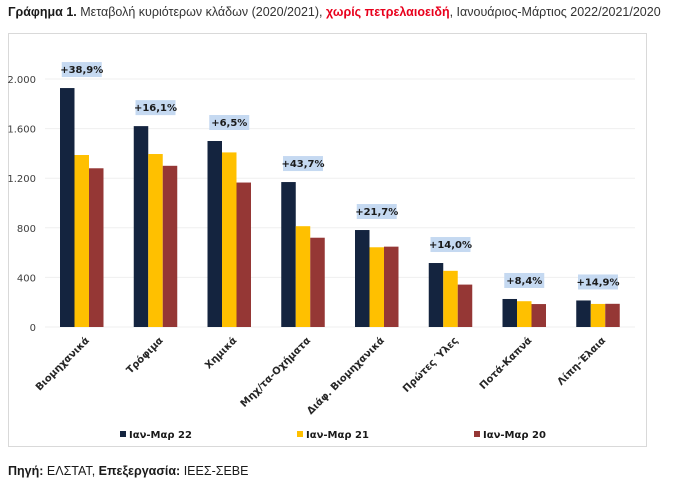 The image size is (699, 491). Describe the element at coordinates (555, 12) in the screenshot. I see `chart-title-suffix: , Ιανουάριος-Μάρτιος 2022/2021/2020` at that location.